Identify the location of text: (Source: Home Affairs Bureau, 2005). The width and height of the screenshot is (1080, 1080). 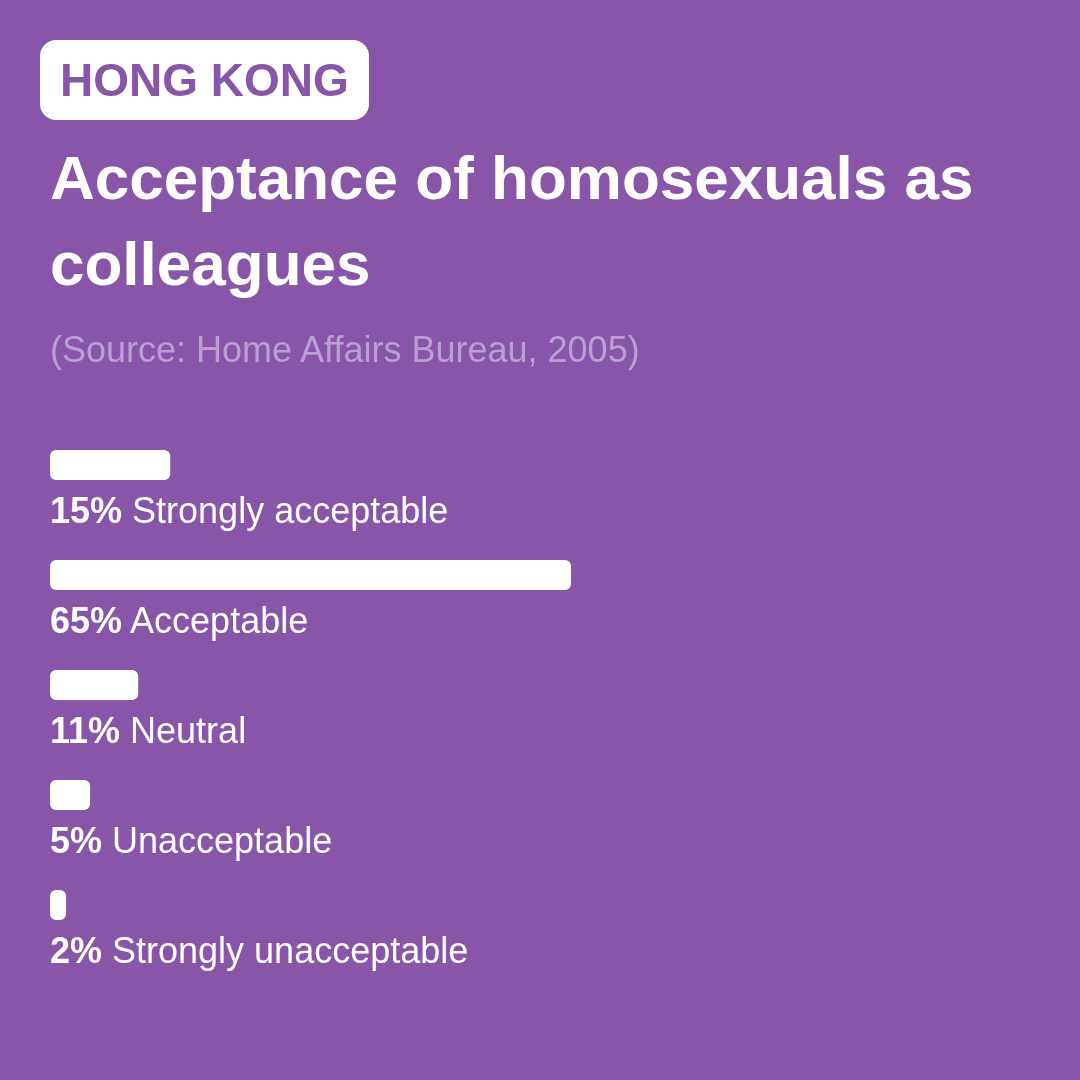
(345, 350).